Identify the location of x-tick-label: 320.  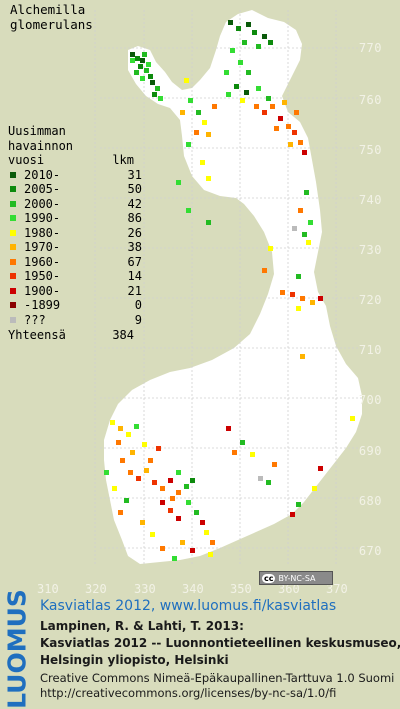
(96, 589).